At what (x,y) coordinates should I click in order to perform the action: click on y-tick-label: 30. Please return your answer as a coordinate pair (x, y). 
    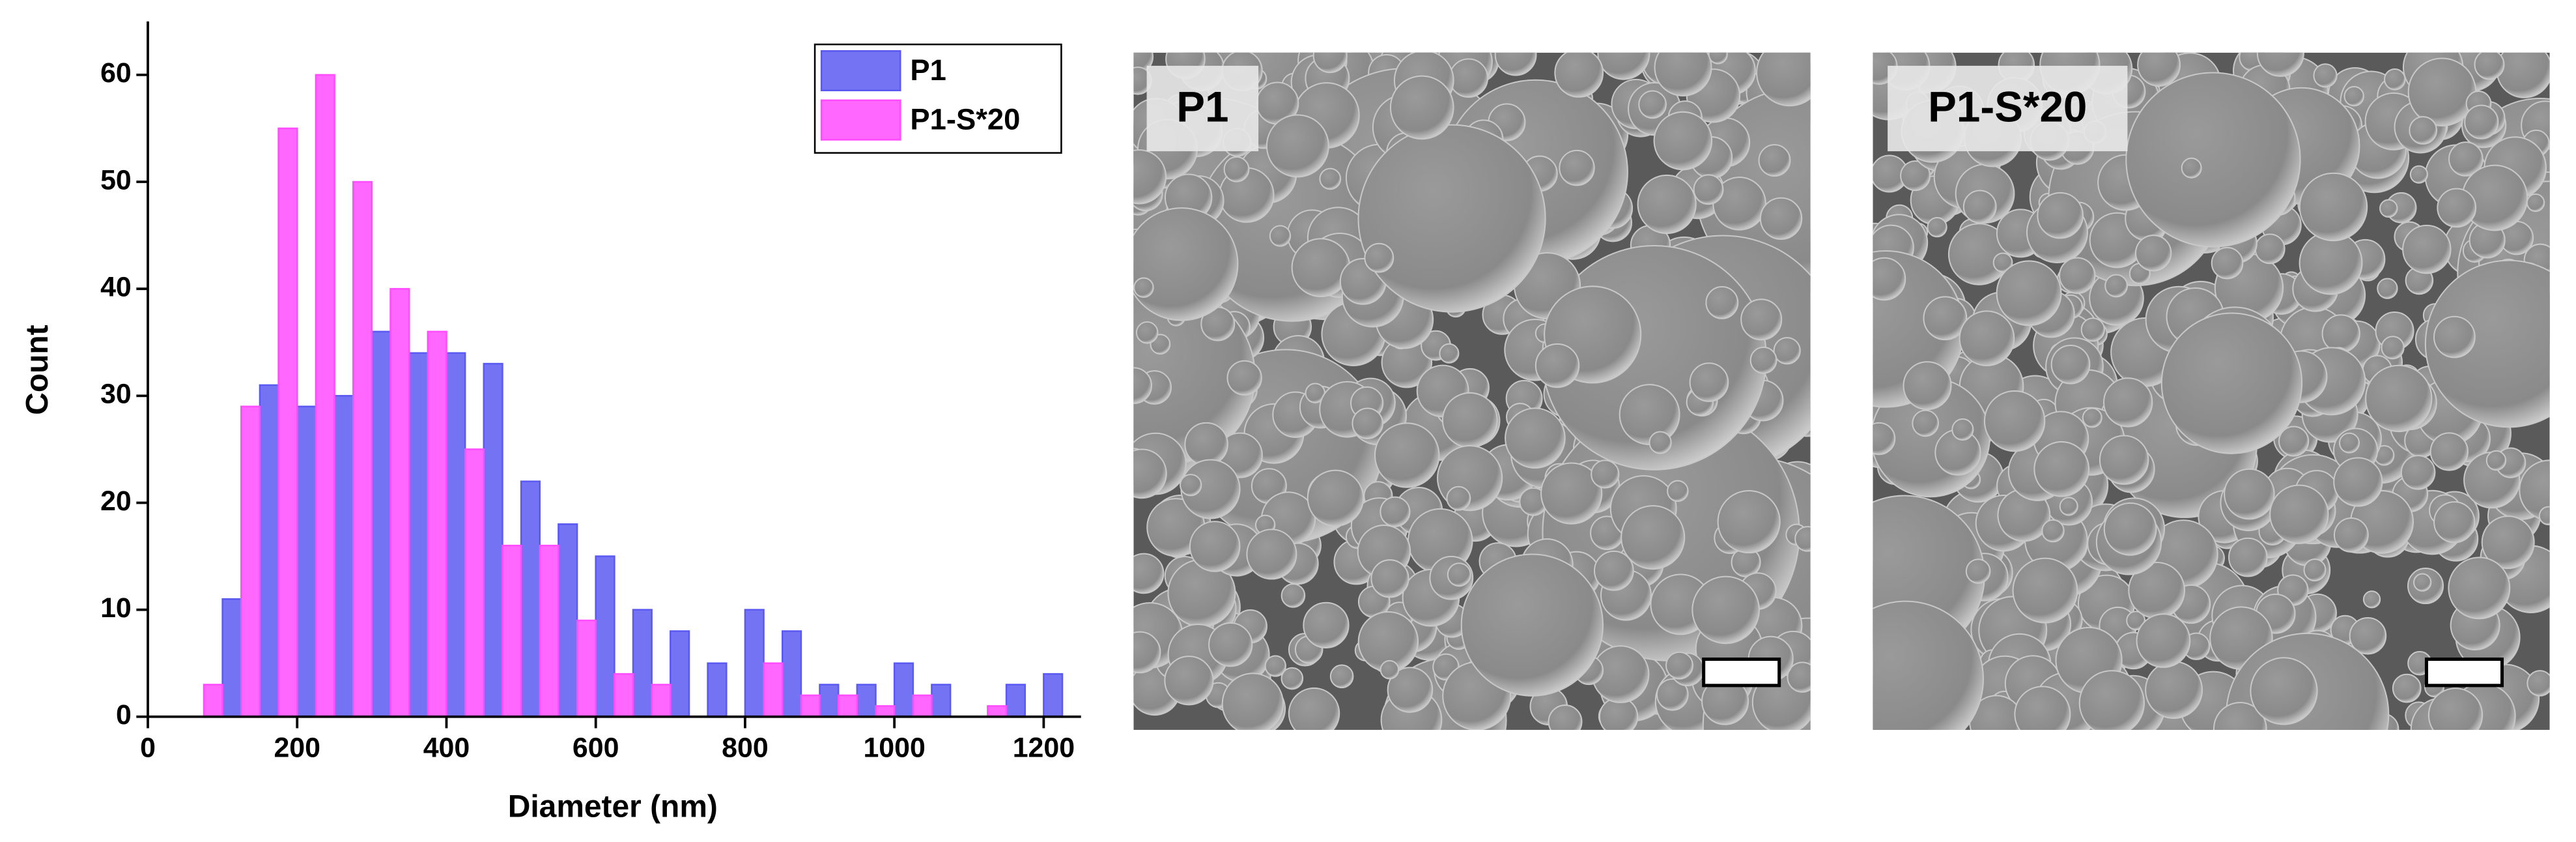
    Looking at the image, I should click on (116, 394).